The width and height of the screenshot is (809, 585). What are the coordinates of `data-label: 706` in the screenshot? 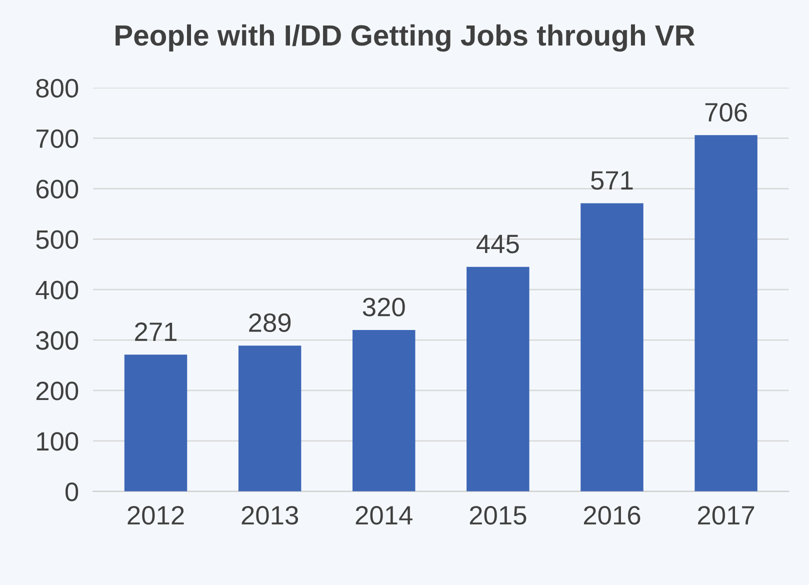 It's located at (726, 112).